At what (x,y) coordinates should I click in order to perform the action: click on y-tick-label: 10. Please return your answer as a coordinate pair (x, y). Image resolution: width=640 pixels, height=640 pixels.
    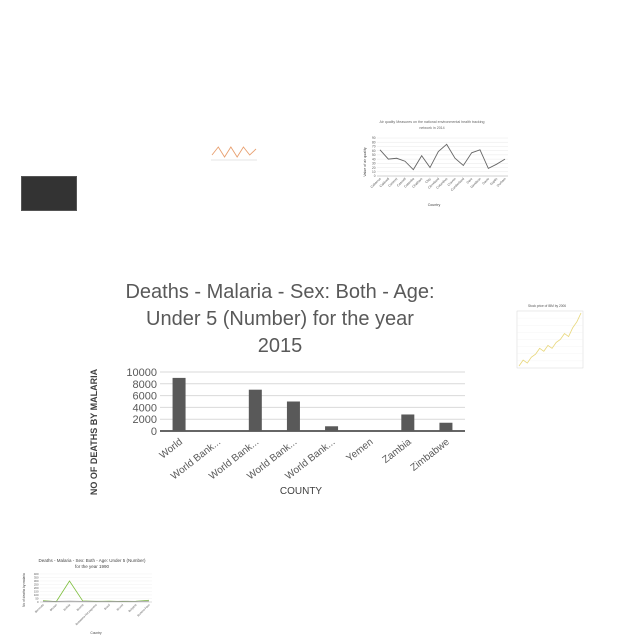
    Looking at the image, I should click on (374, 172).